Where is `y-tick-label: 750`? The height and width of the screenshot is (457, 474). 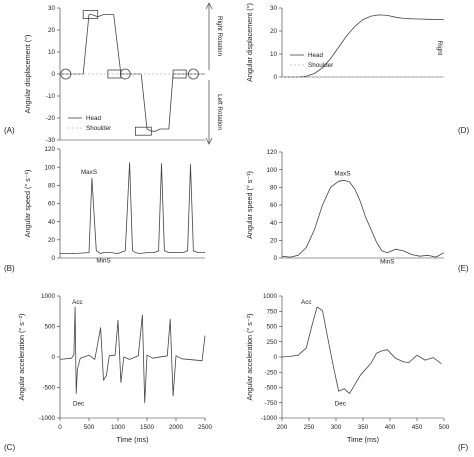 y-tick-label: 750 is located at coordinates (271, 311).